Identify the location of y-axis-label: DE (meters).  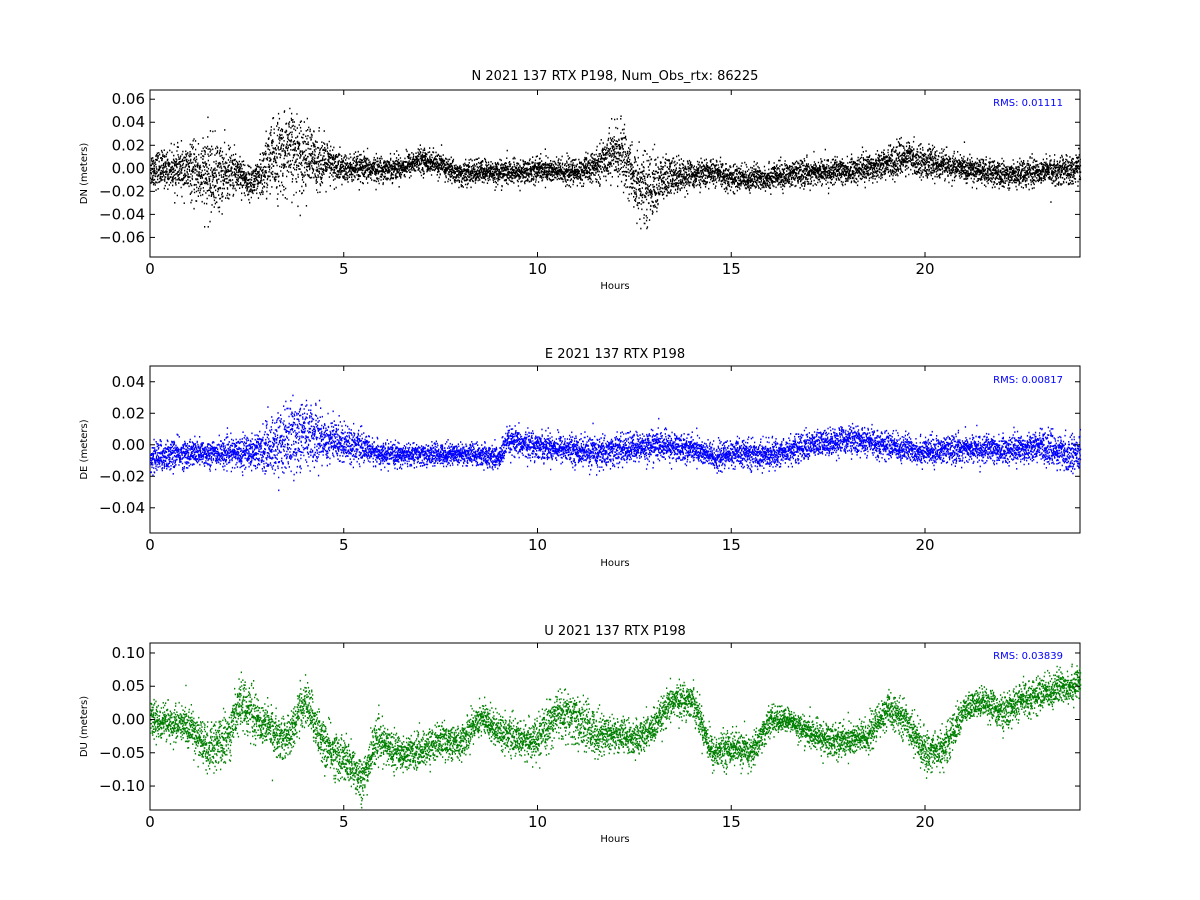
(84, 449).